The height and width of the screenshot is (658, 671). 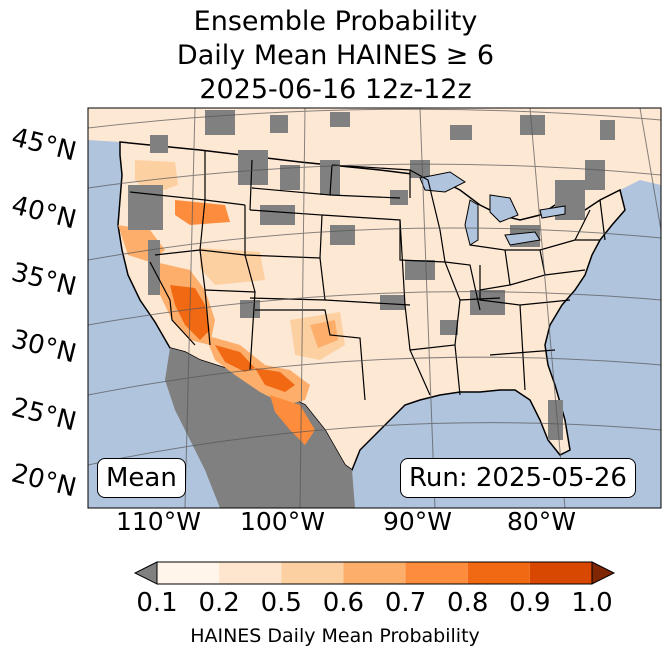 What do you see at coordinates (492, 208) in the screenshot?
I see `great-lakes` at bounding box center [492, 208].